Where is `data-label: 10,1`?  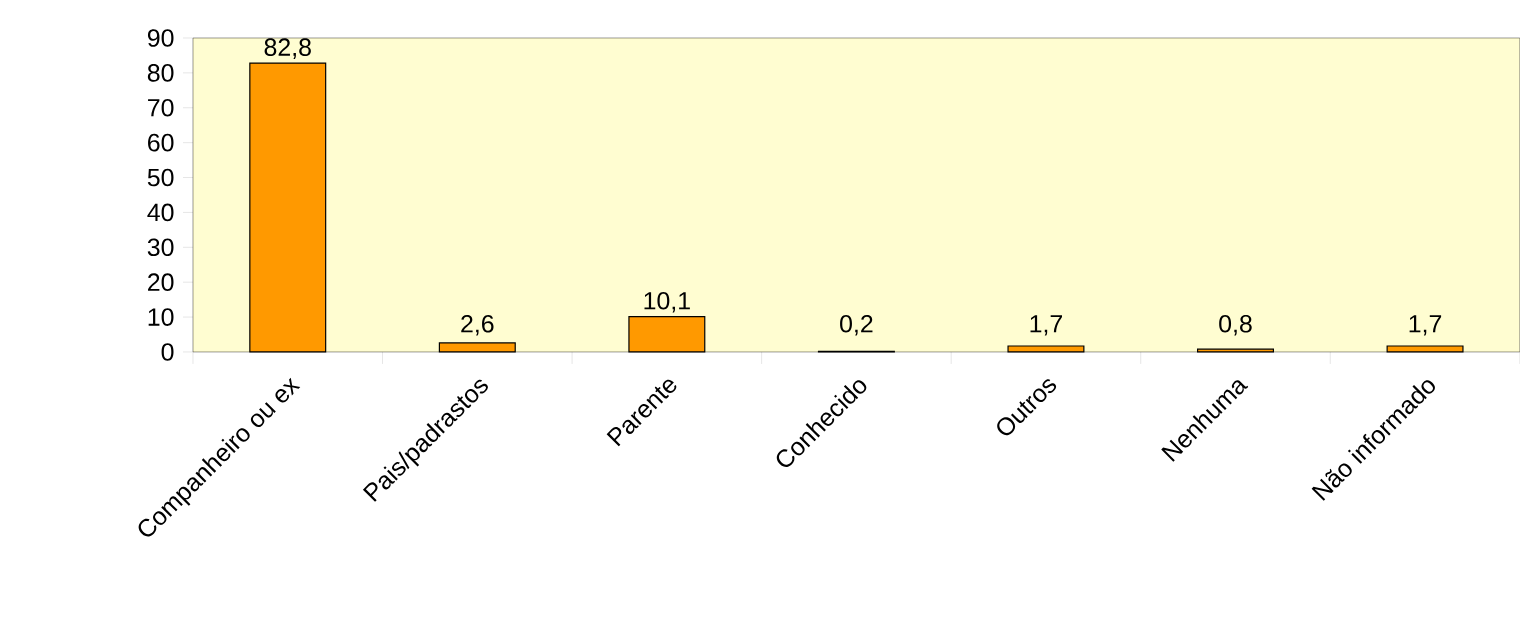
data-label: 10,1 is located at coordinates (667, 302).